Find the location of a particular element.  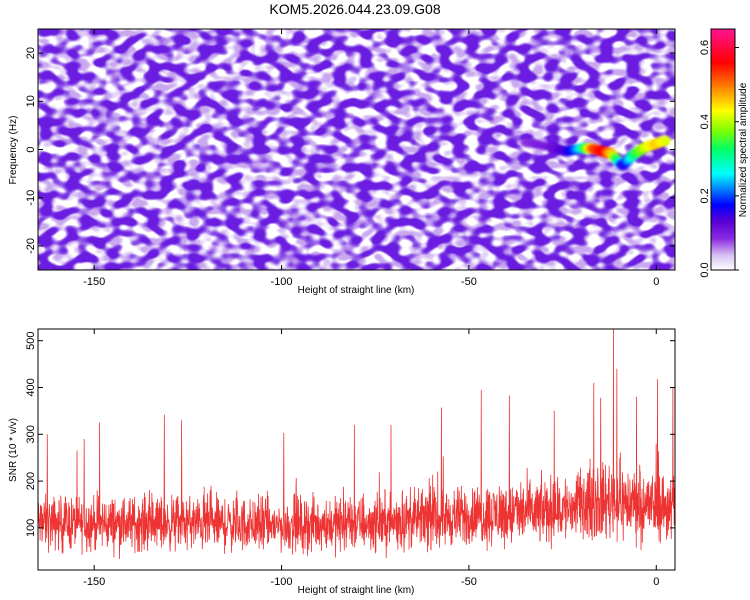

spectrogram-ytick-label: -10 is located at coordinates (31, 198).